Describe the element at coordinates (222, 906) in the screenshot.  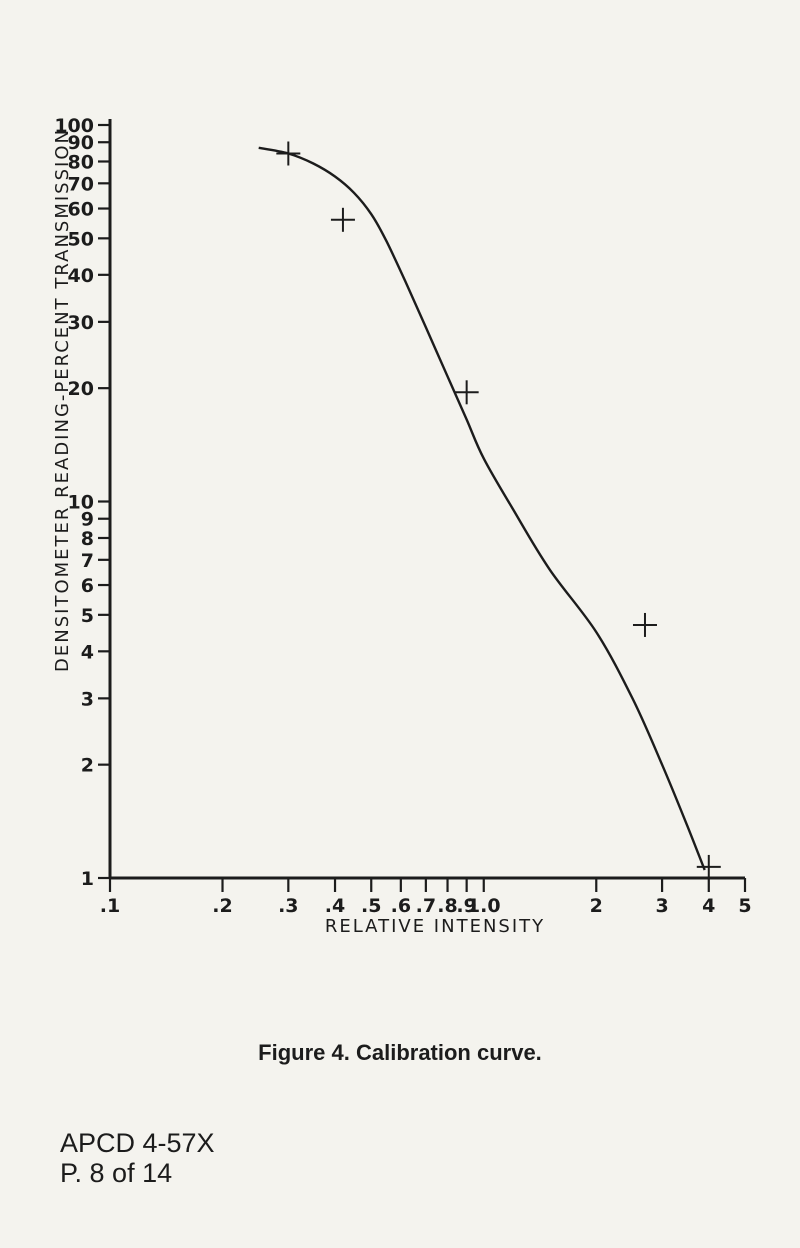
I see `x-tick-label: .2` at that location.